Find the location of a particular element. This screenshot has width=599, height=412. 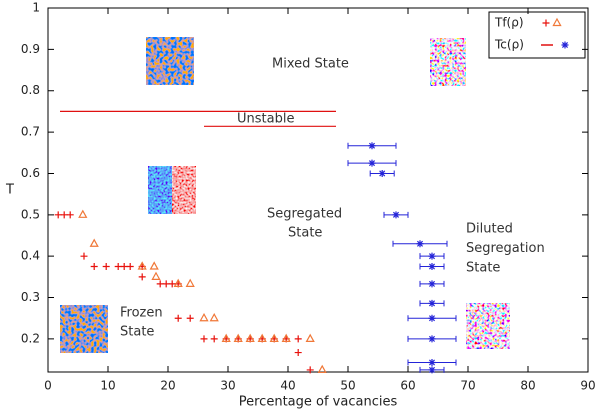

y-axis-label: T is located at coordinates (9, 190).